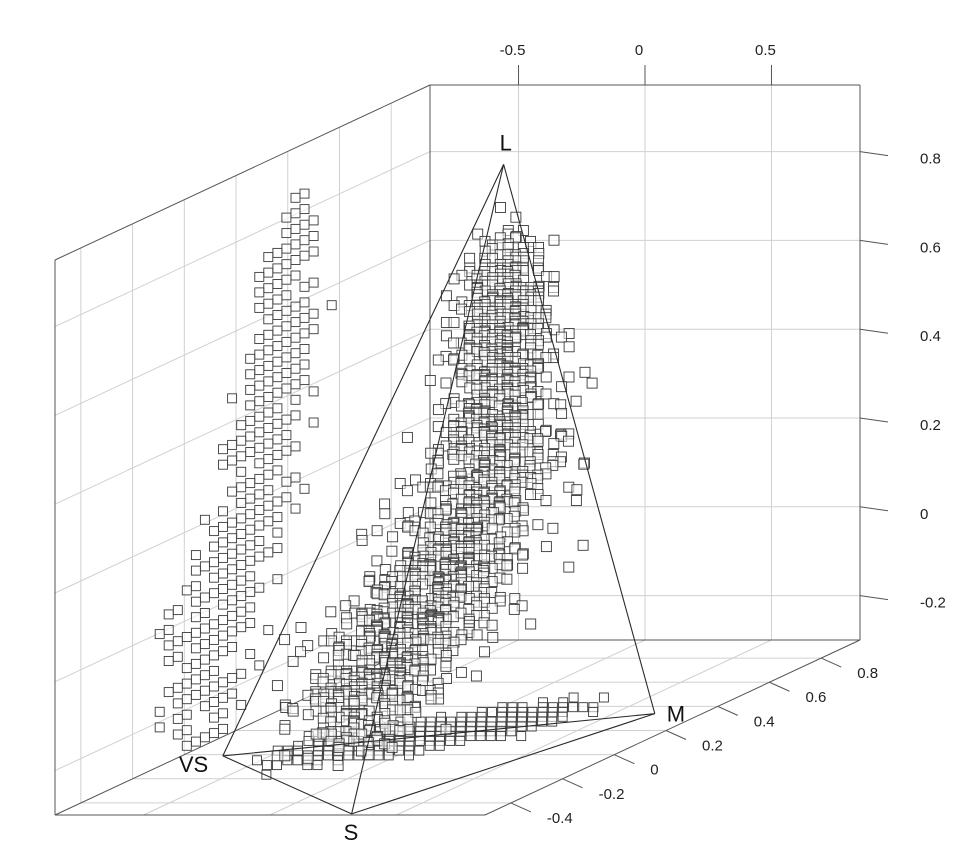 The height and width of the screenshot is (857, 957). Describe the element at coordinates (639, 50) in the screenshot. I see `x-tick-label: 0` at that location.